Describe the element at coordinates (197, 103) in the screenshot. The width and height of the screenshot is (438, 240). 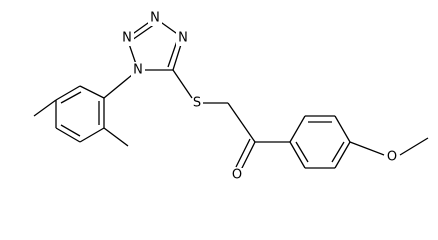
I see `atom-label: S` at that location.